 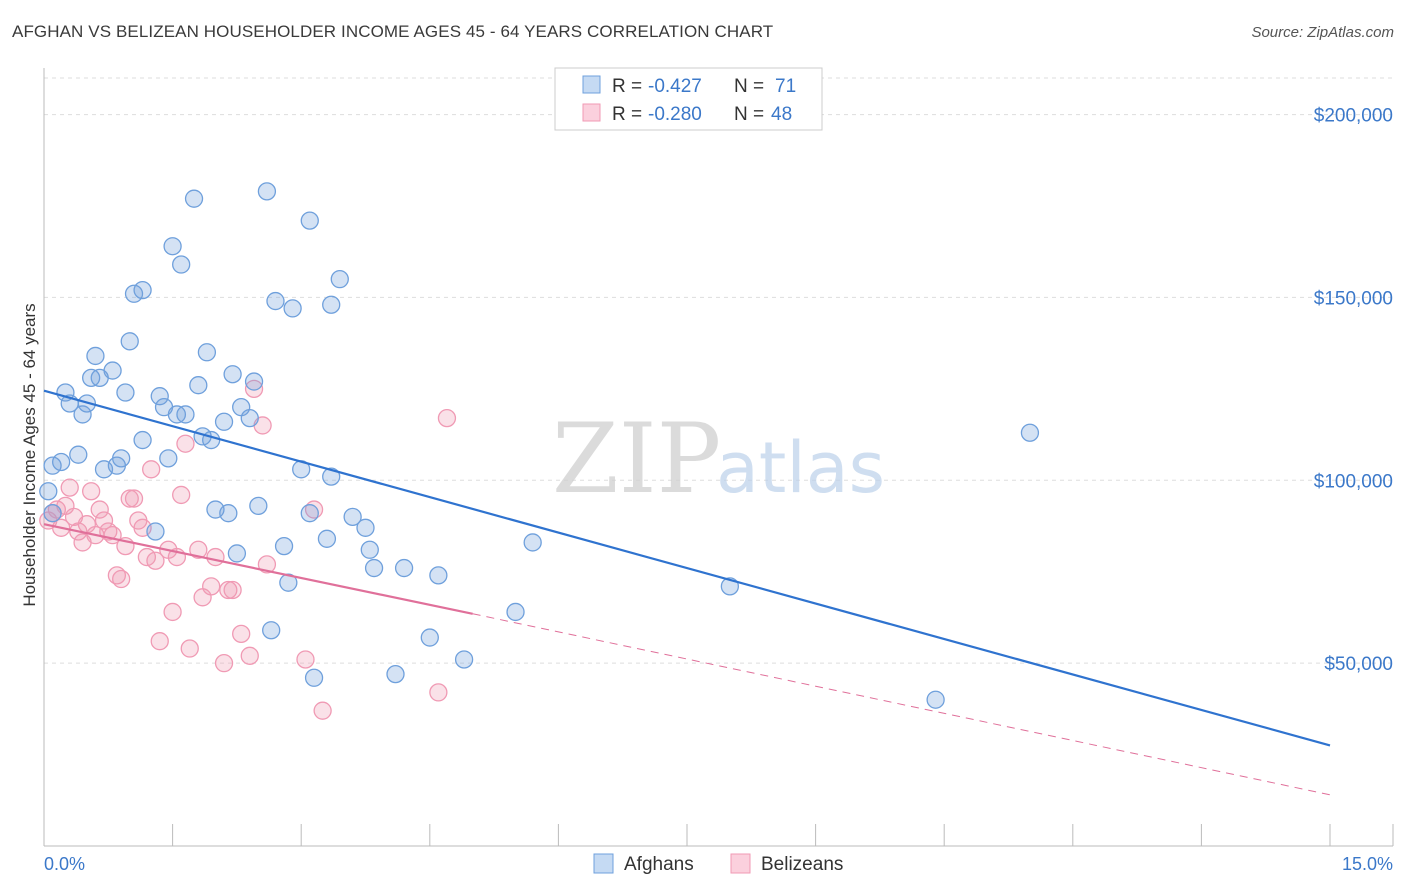 I want to click on watermark: ZIP atlas, so click(x=718, y=459).